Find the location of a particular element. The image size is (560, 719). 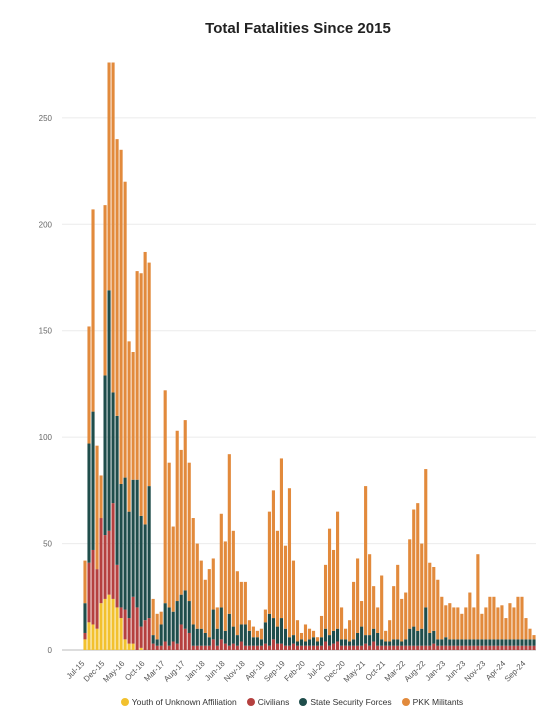

chart-title: Total Fatalities Since 2015 is located at coordinates (298, 28).